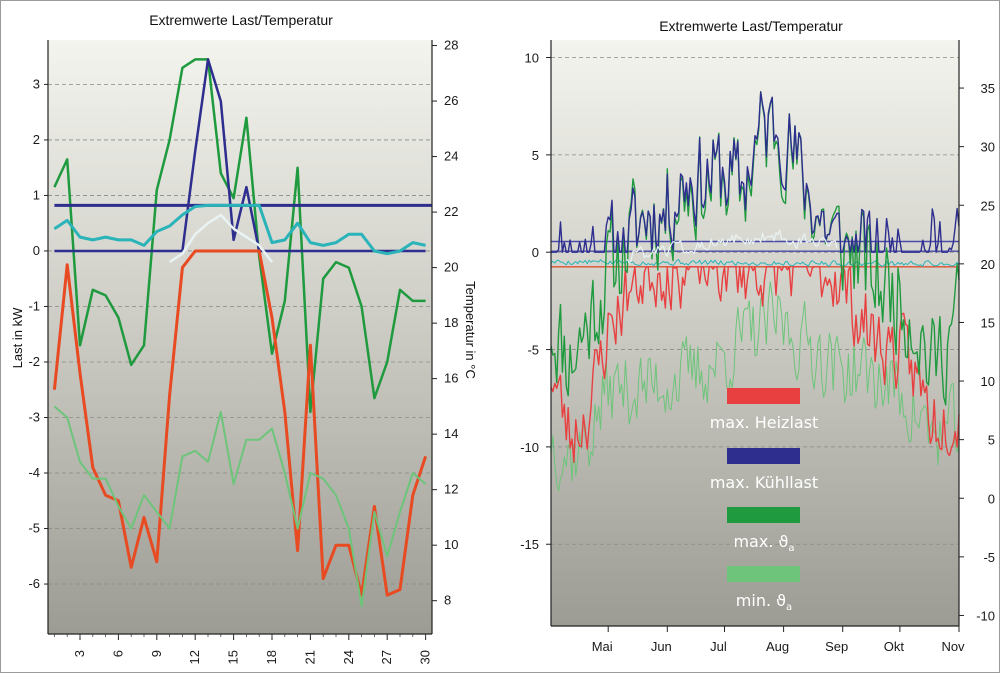  What do you see at coordinates (156, 653) in the screenshot?
I see `left-x-tick-label: 9` at bounding box center [156, 653].